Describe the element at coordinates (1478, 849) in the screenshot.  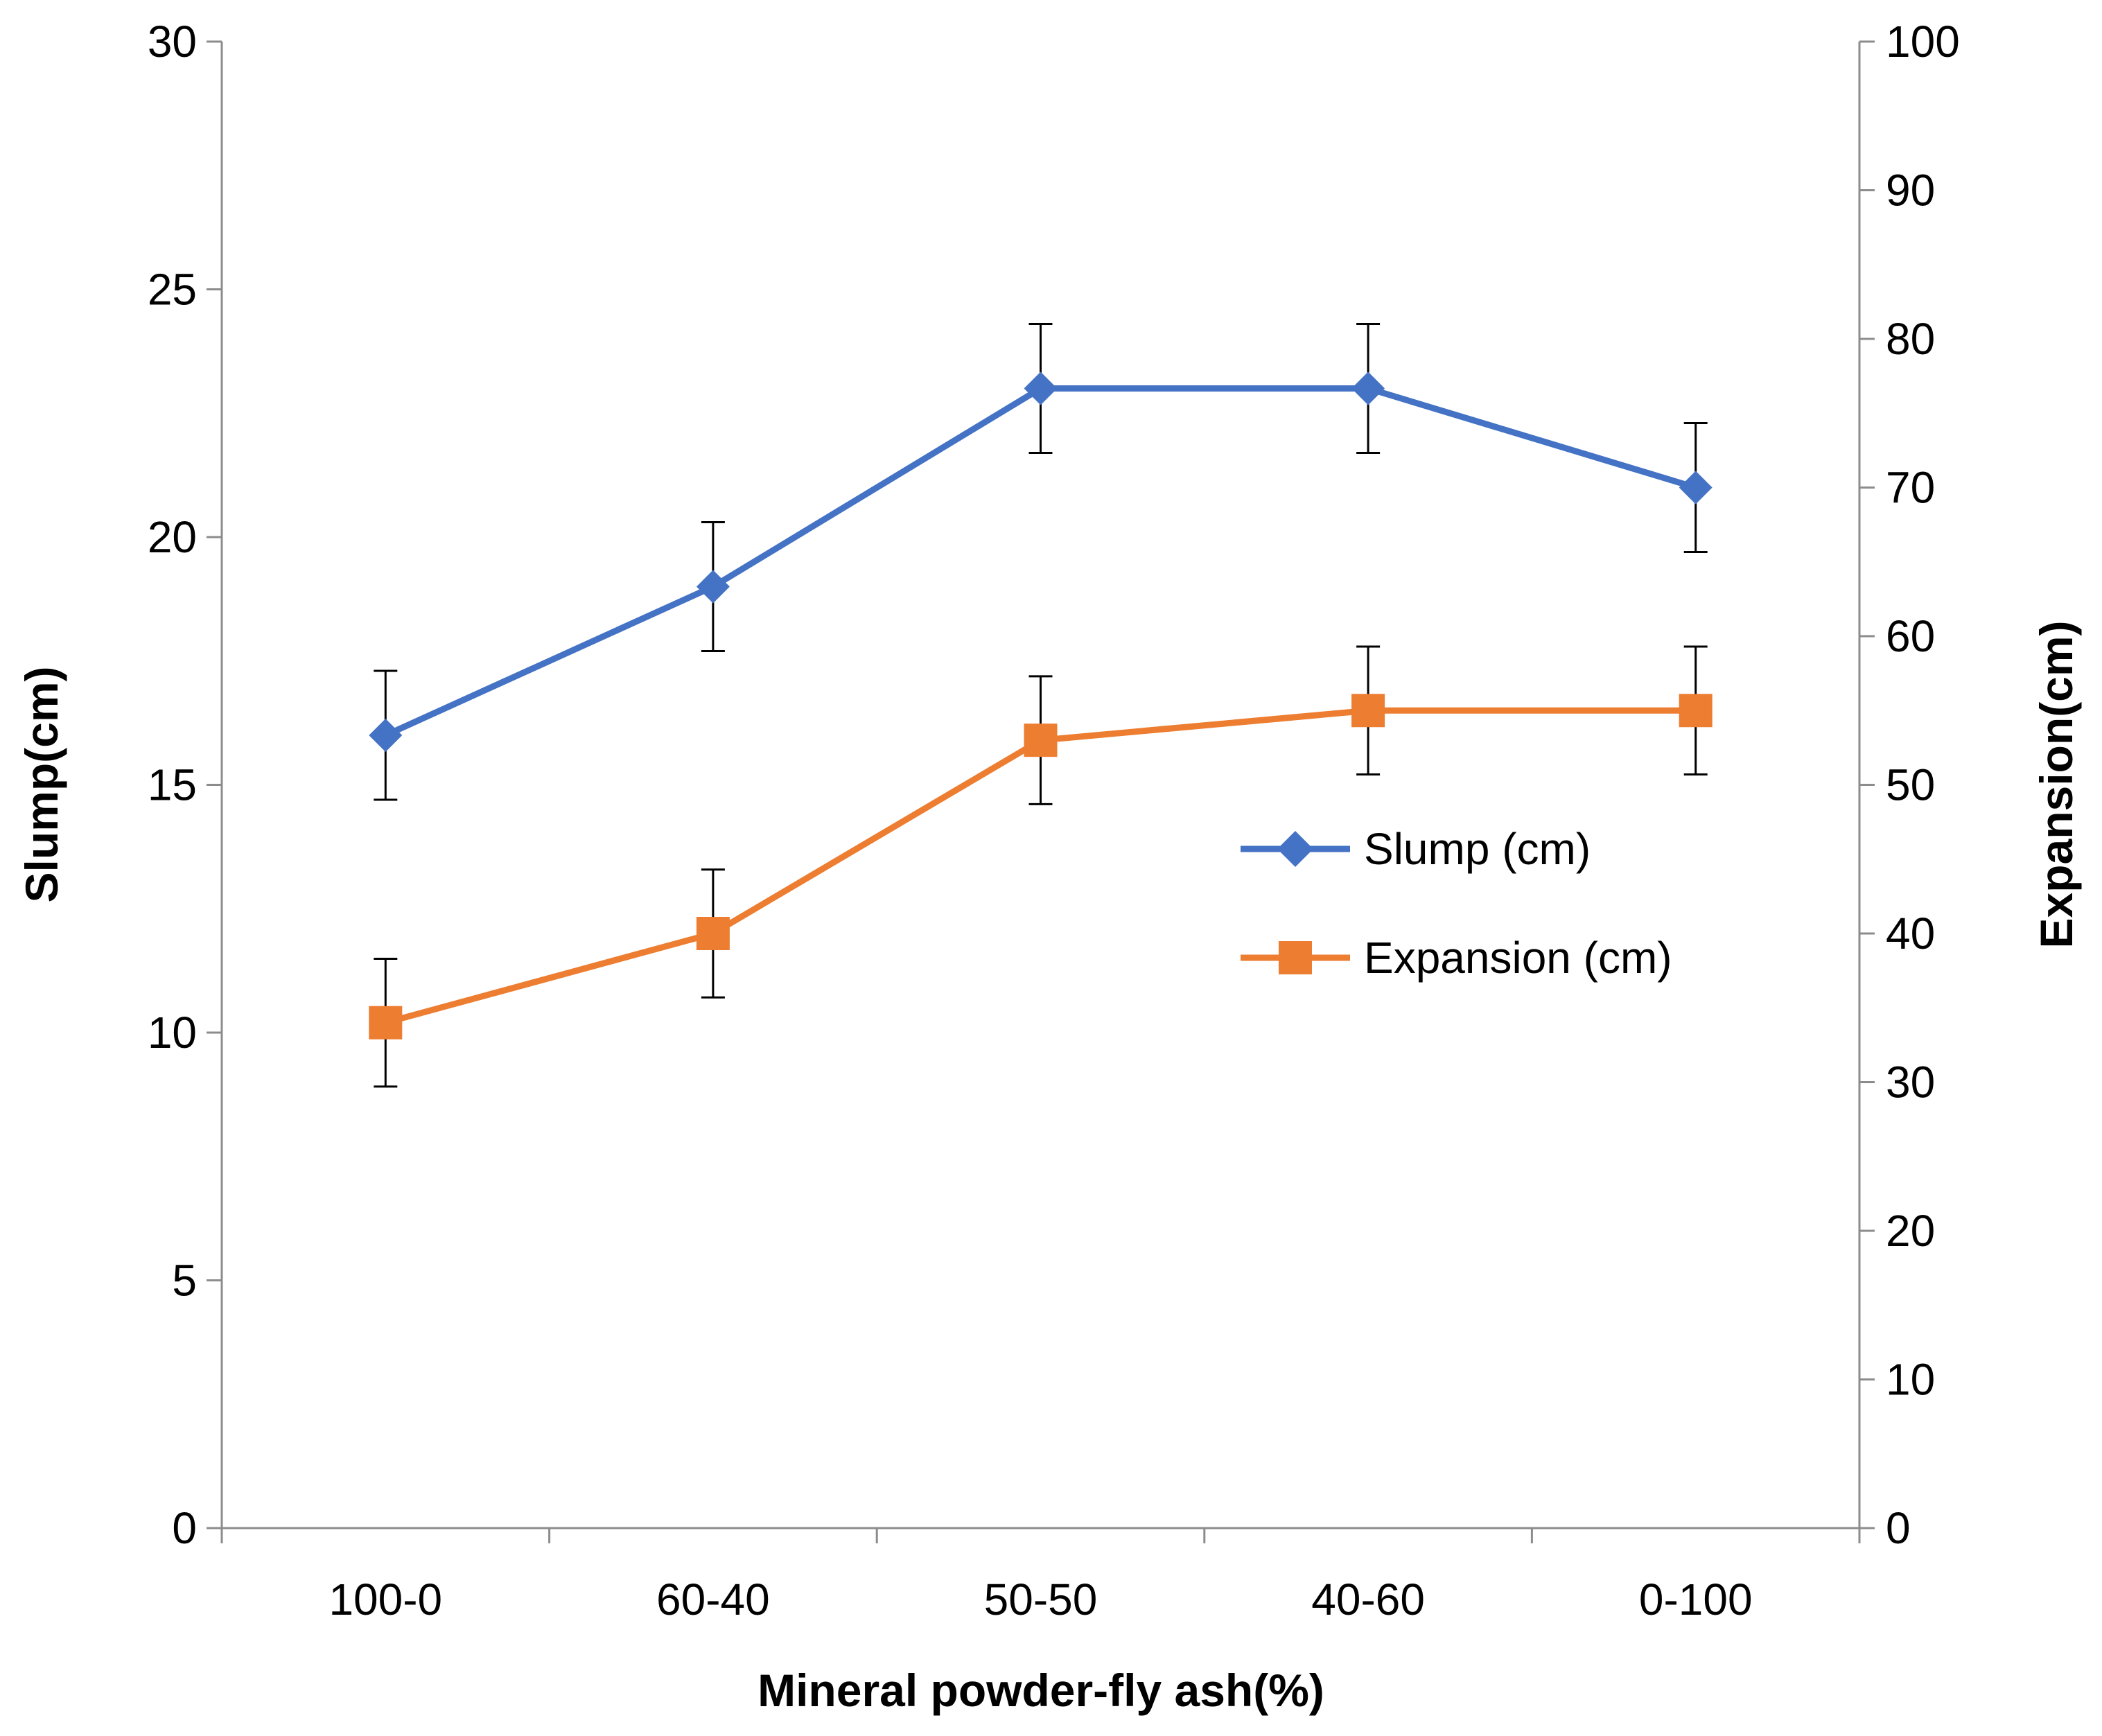
I see `legend-slump-label: Slump (cm)` at that location.